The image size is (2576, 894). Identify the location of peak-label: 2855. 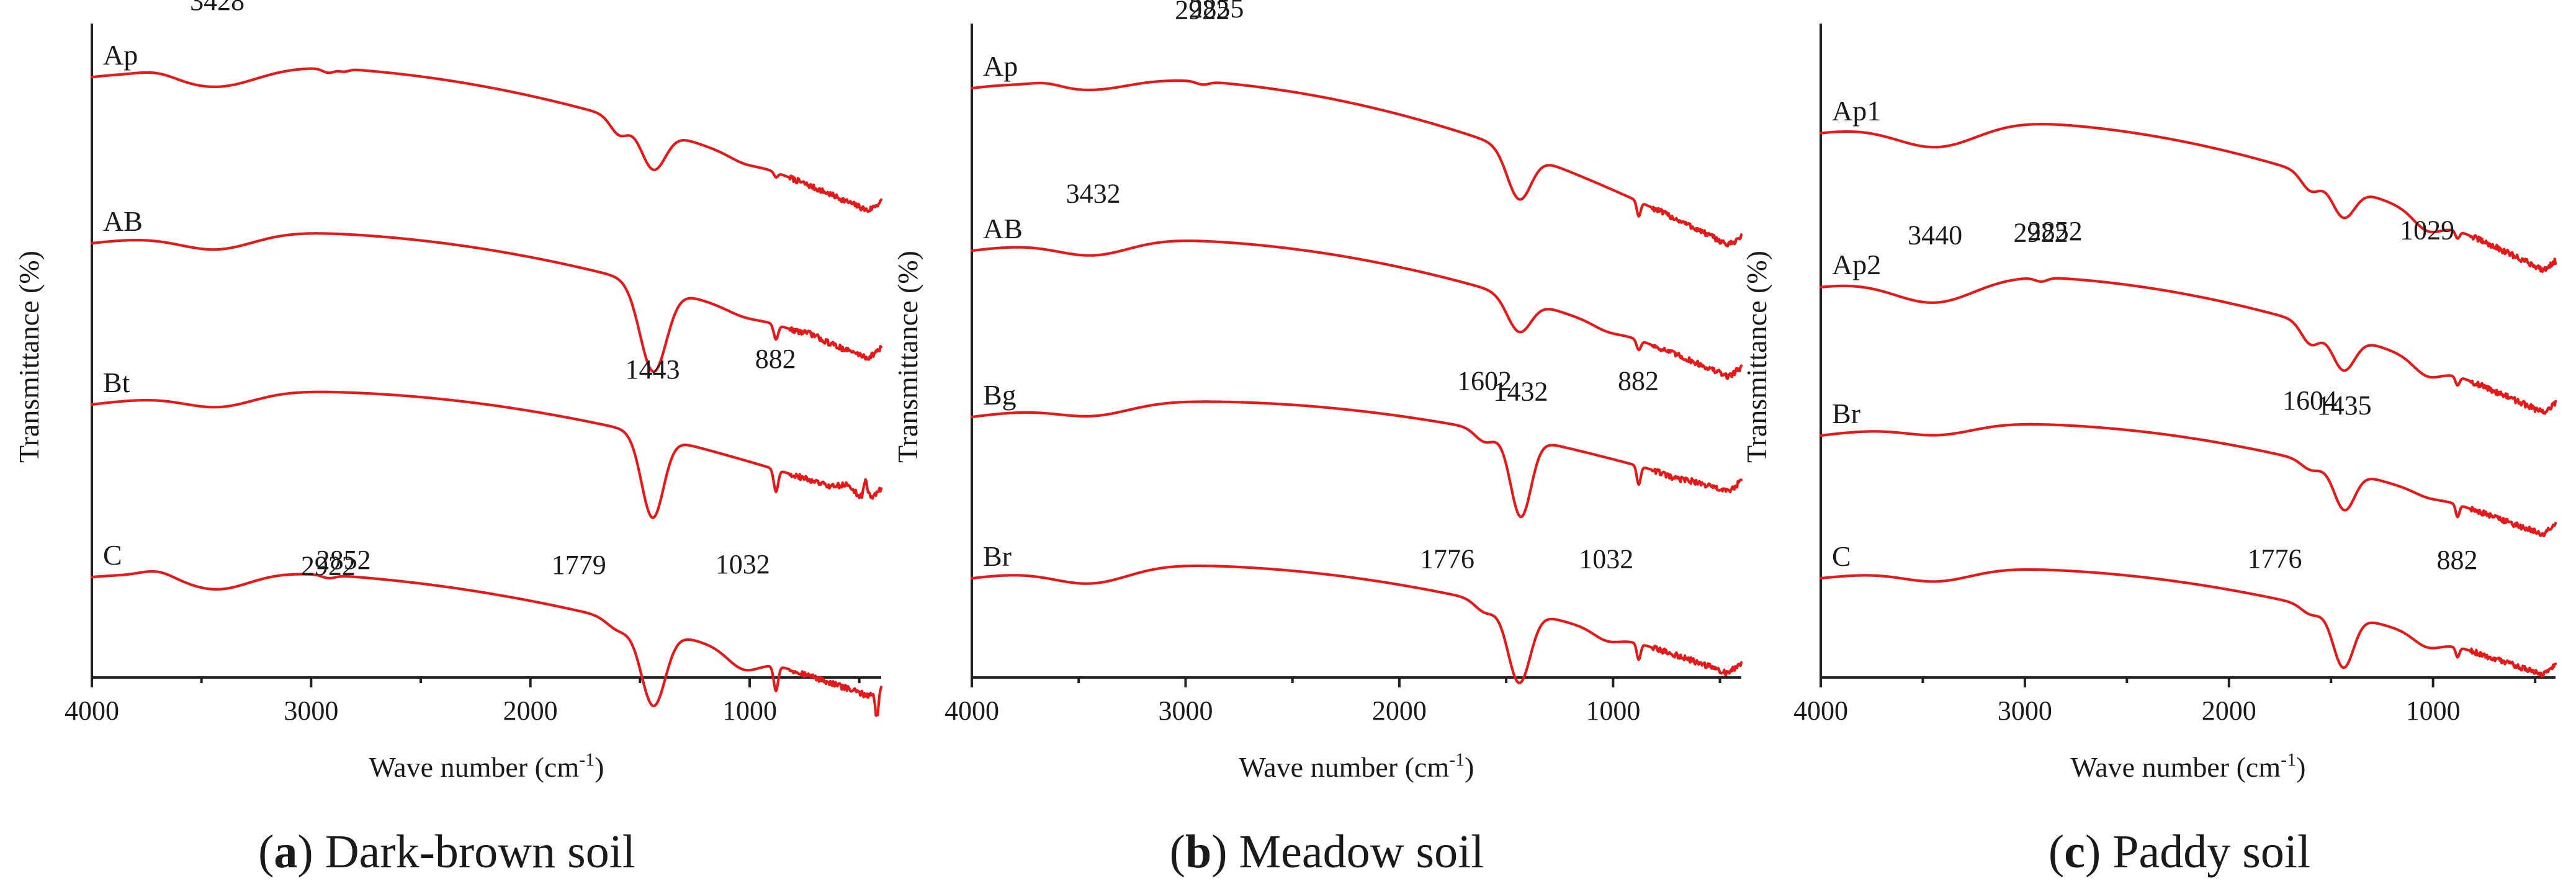
(1216, 12).